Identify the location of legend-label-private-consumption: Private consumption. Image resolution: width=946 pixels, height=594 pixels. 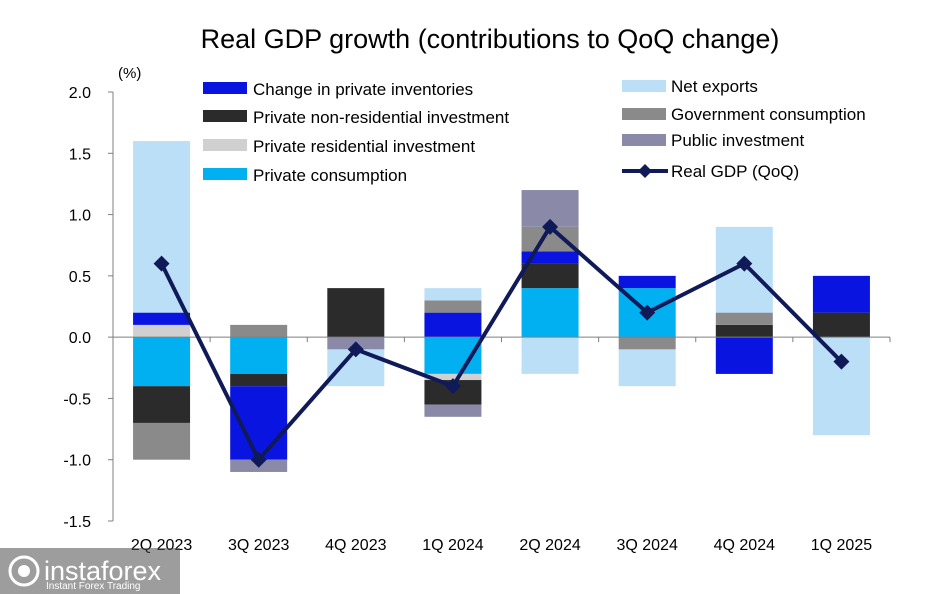
(330, 175).